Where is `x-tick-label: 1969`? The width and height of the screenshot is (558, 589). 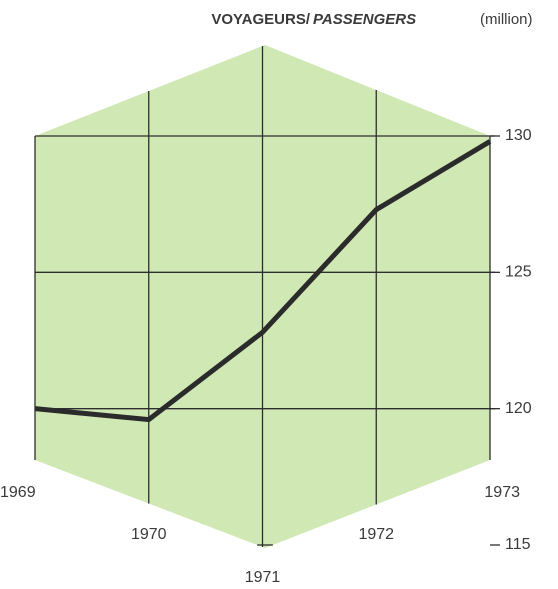
x-tick-label: 1969 is located at coordinates (18, 492).